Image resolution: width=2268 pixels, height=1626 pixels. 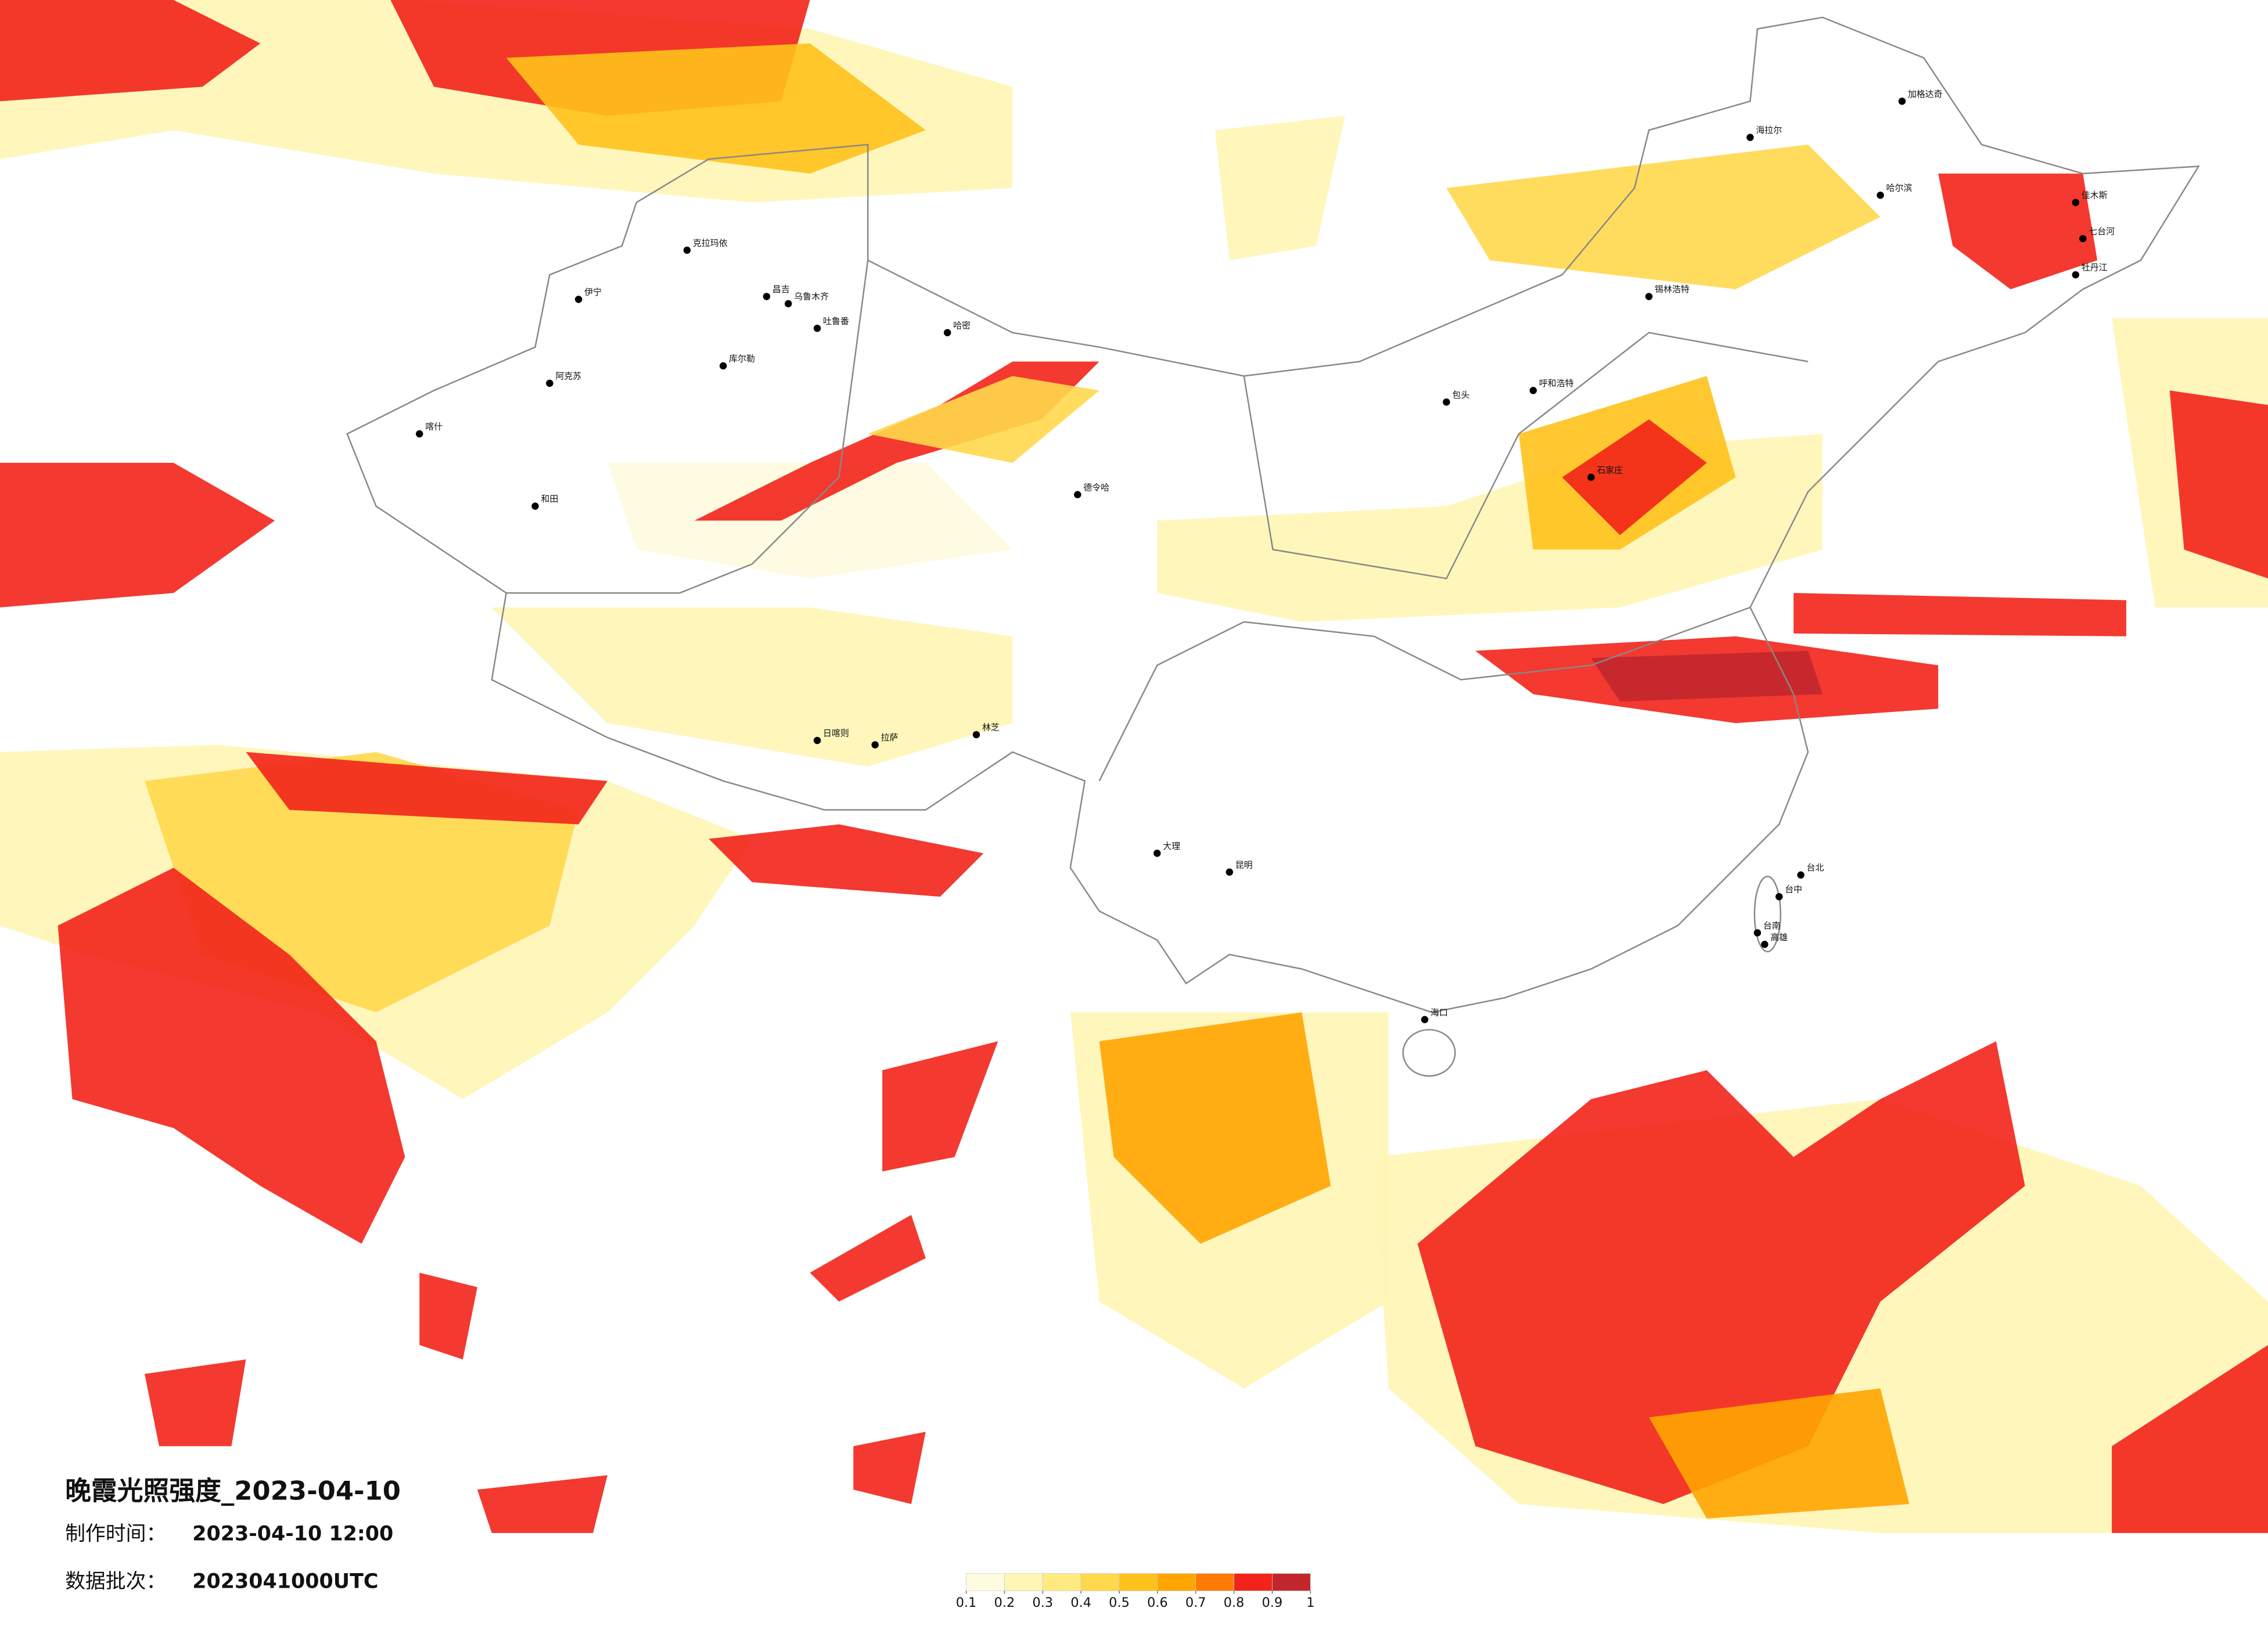 I want to click on island-outline, so click(x=1429, y=1052).